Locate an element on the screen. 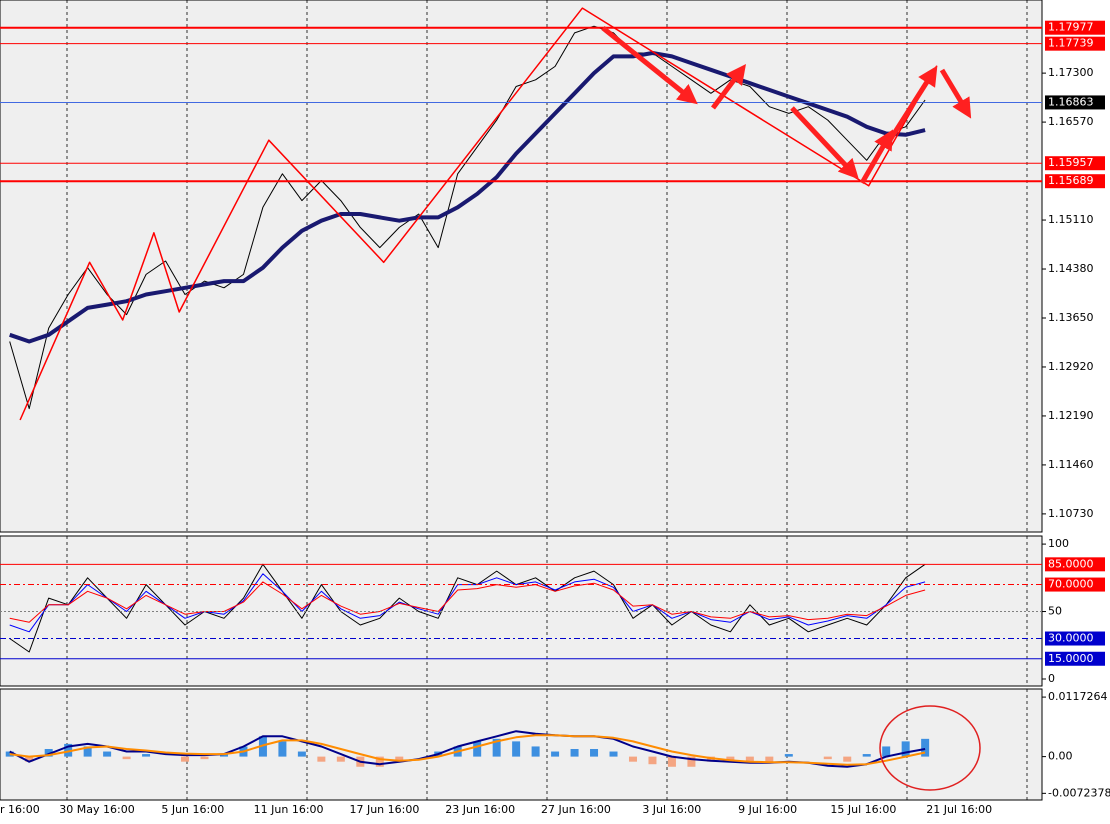  level-label: 15.0000 is located at coordinates (1071, 658).